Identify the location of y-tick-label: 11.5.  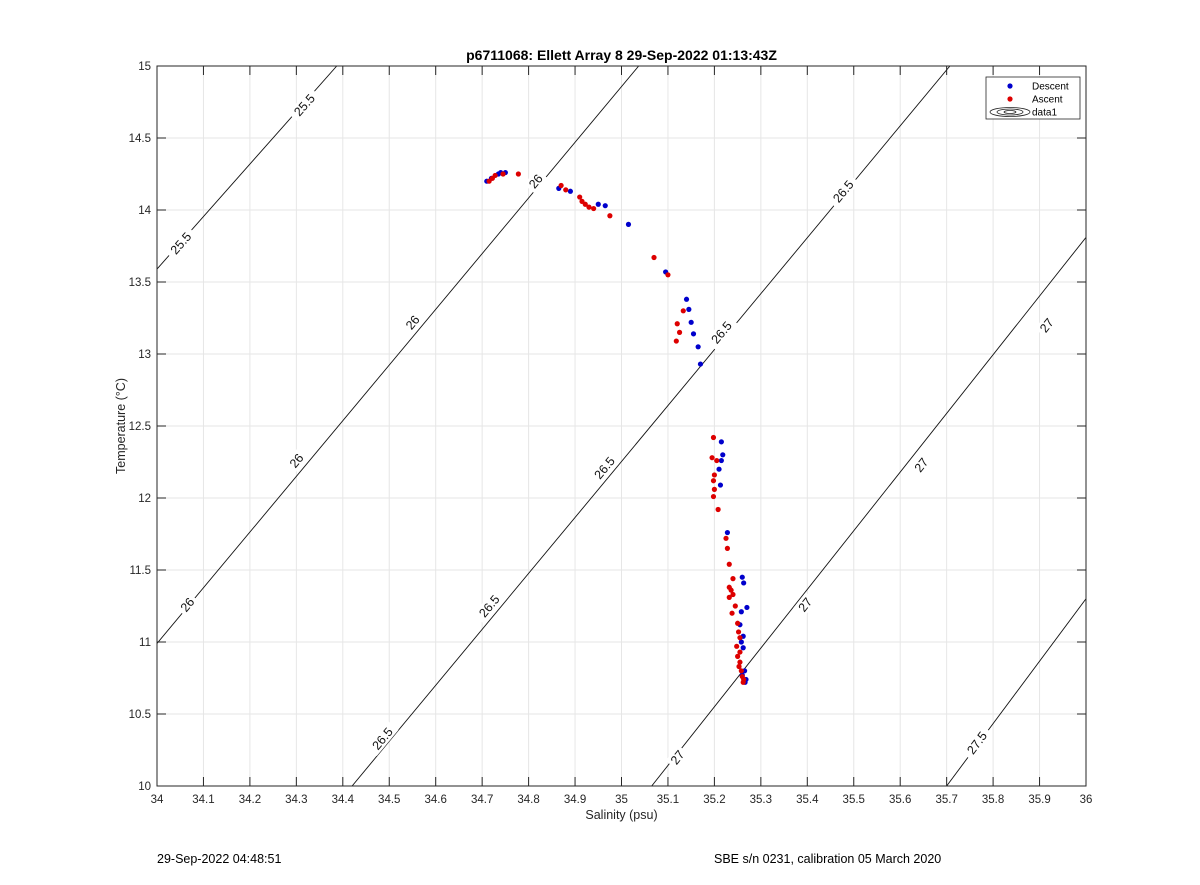
(140, 571).